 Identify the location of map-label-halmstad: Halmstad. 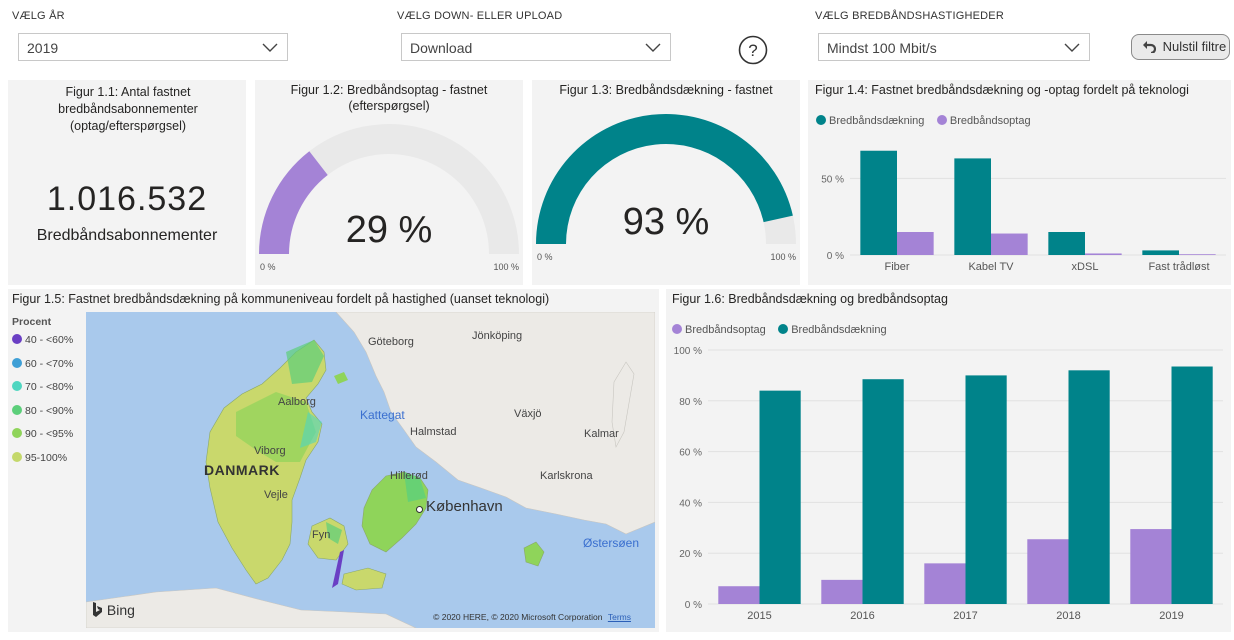
(433, 432).